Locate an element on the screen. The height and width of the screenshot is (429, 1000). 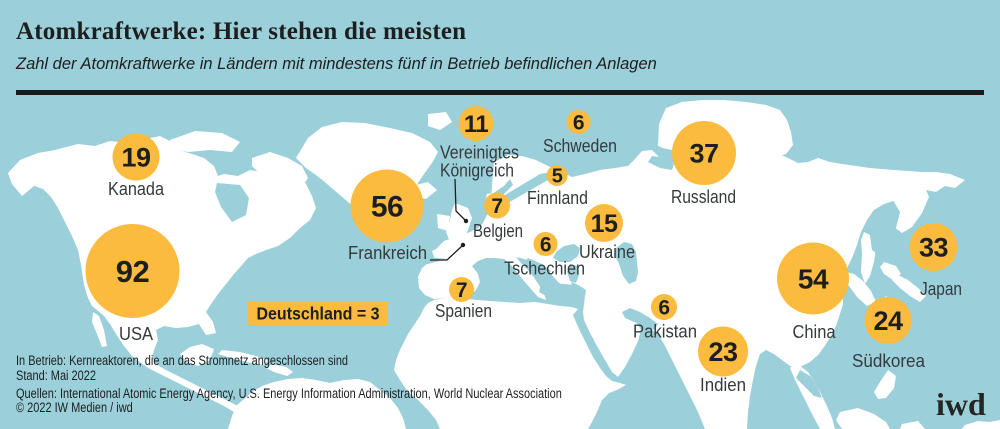
svg-text: Spanien is located at coordinates (463, 310).